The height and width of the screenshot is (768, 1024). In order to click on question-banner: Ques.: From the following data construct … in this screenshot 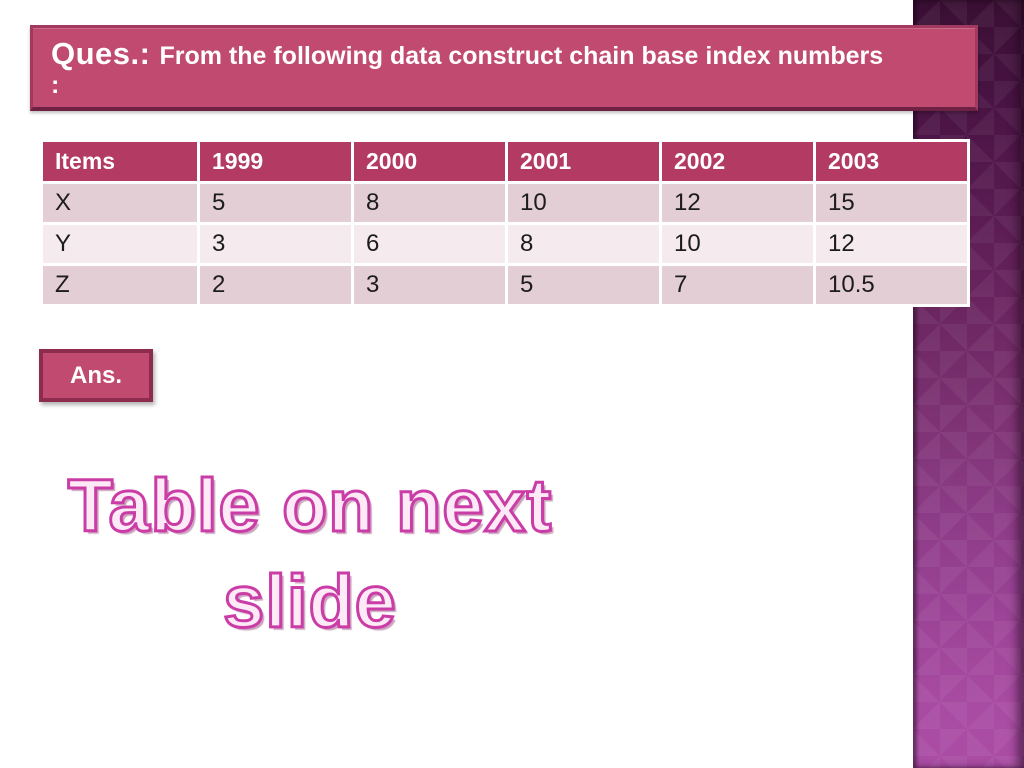, I will do `click(504, 68)`.